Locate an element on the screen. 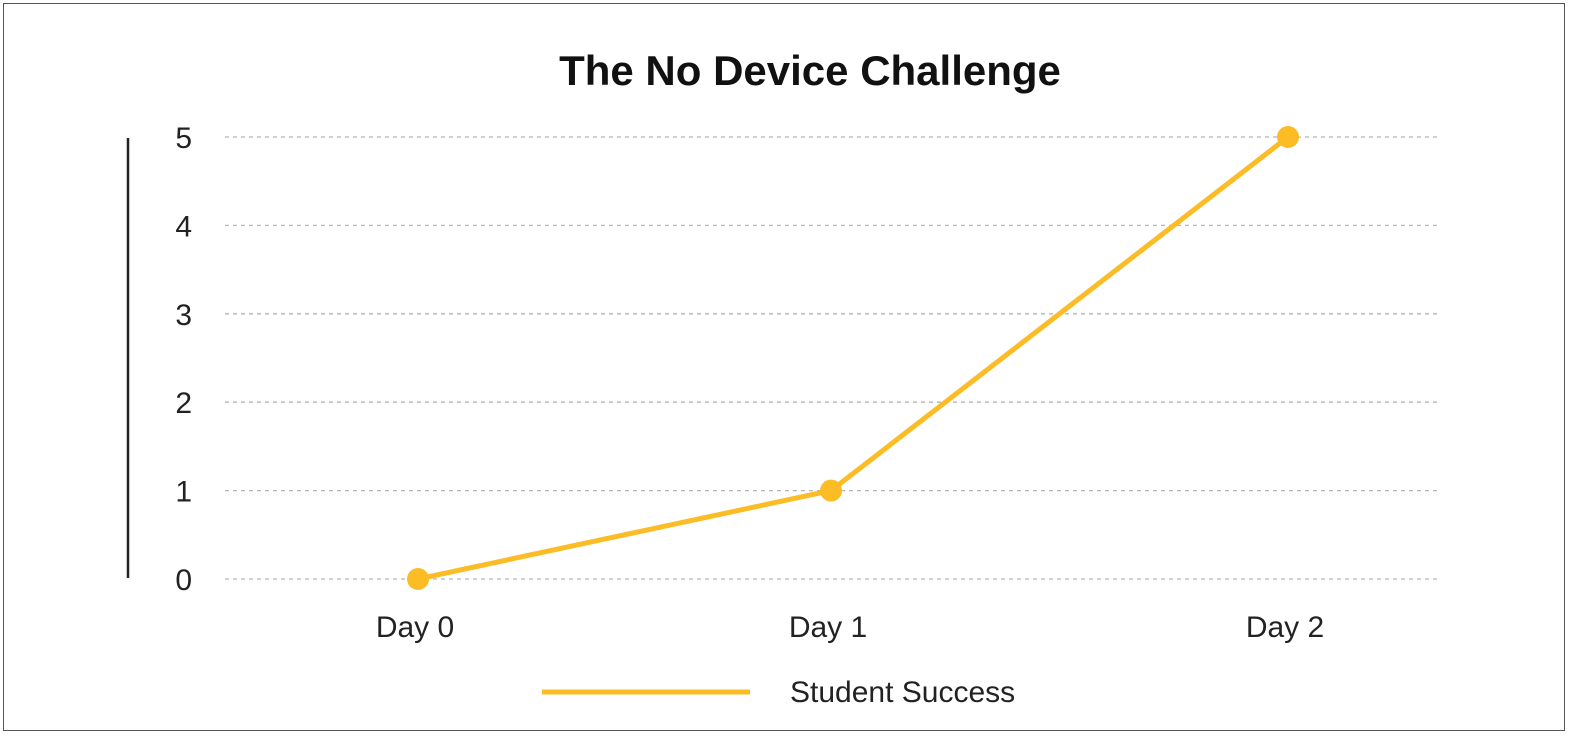  y-tick-labels: 0 1 2 3 4 5 is located at coordinates (183, 359).